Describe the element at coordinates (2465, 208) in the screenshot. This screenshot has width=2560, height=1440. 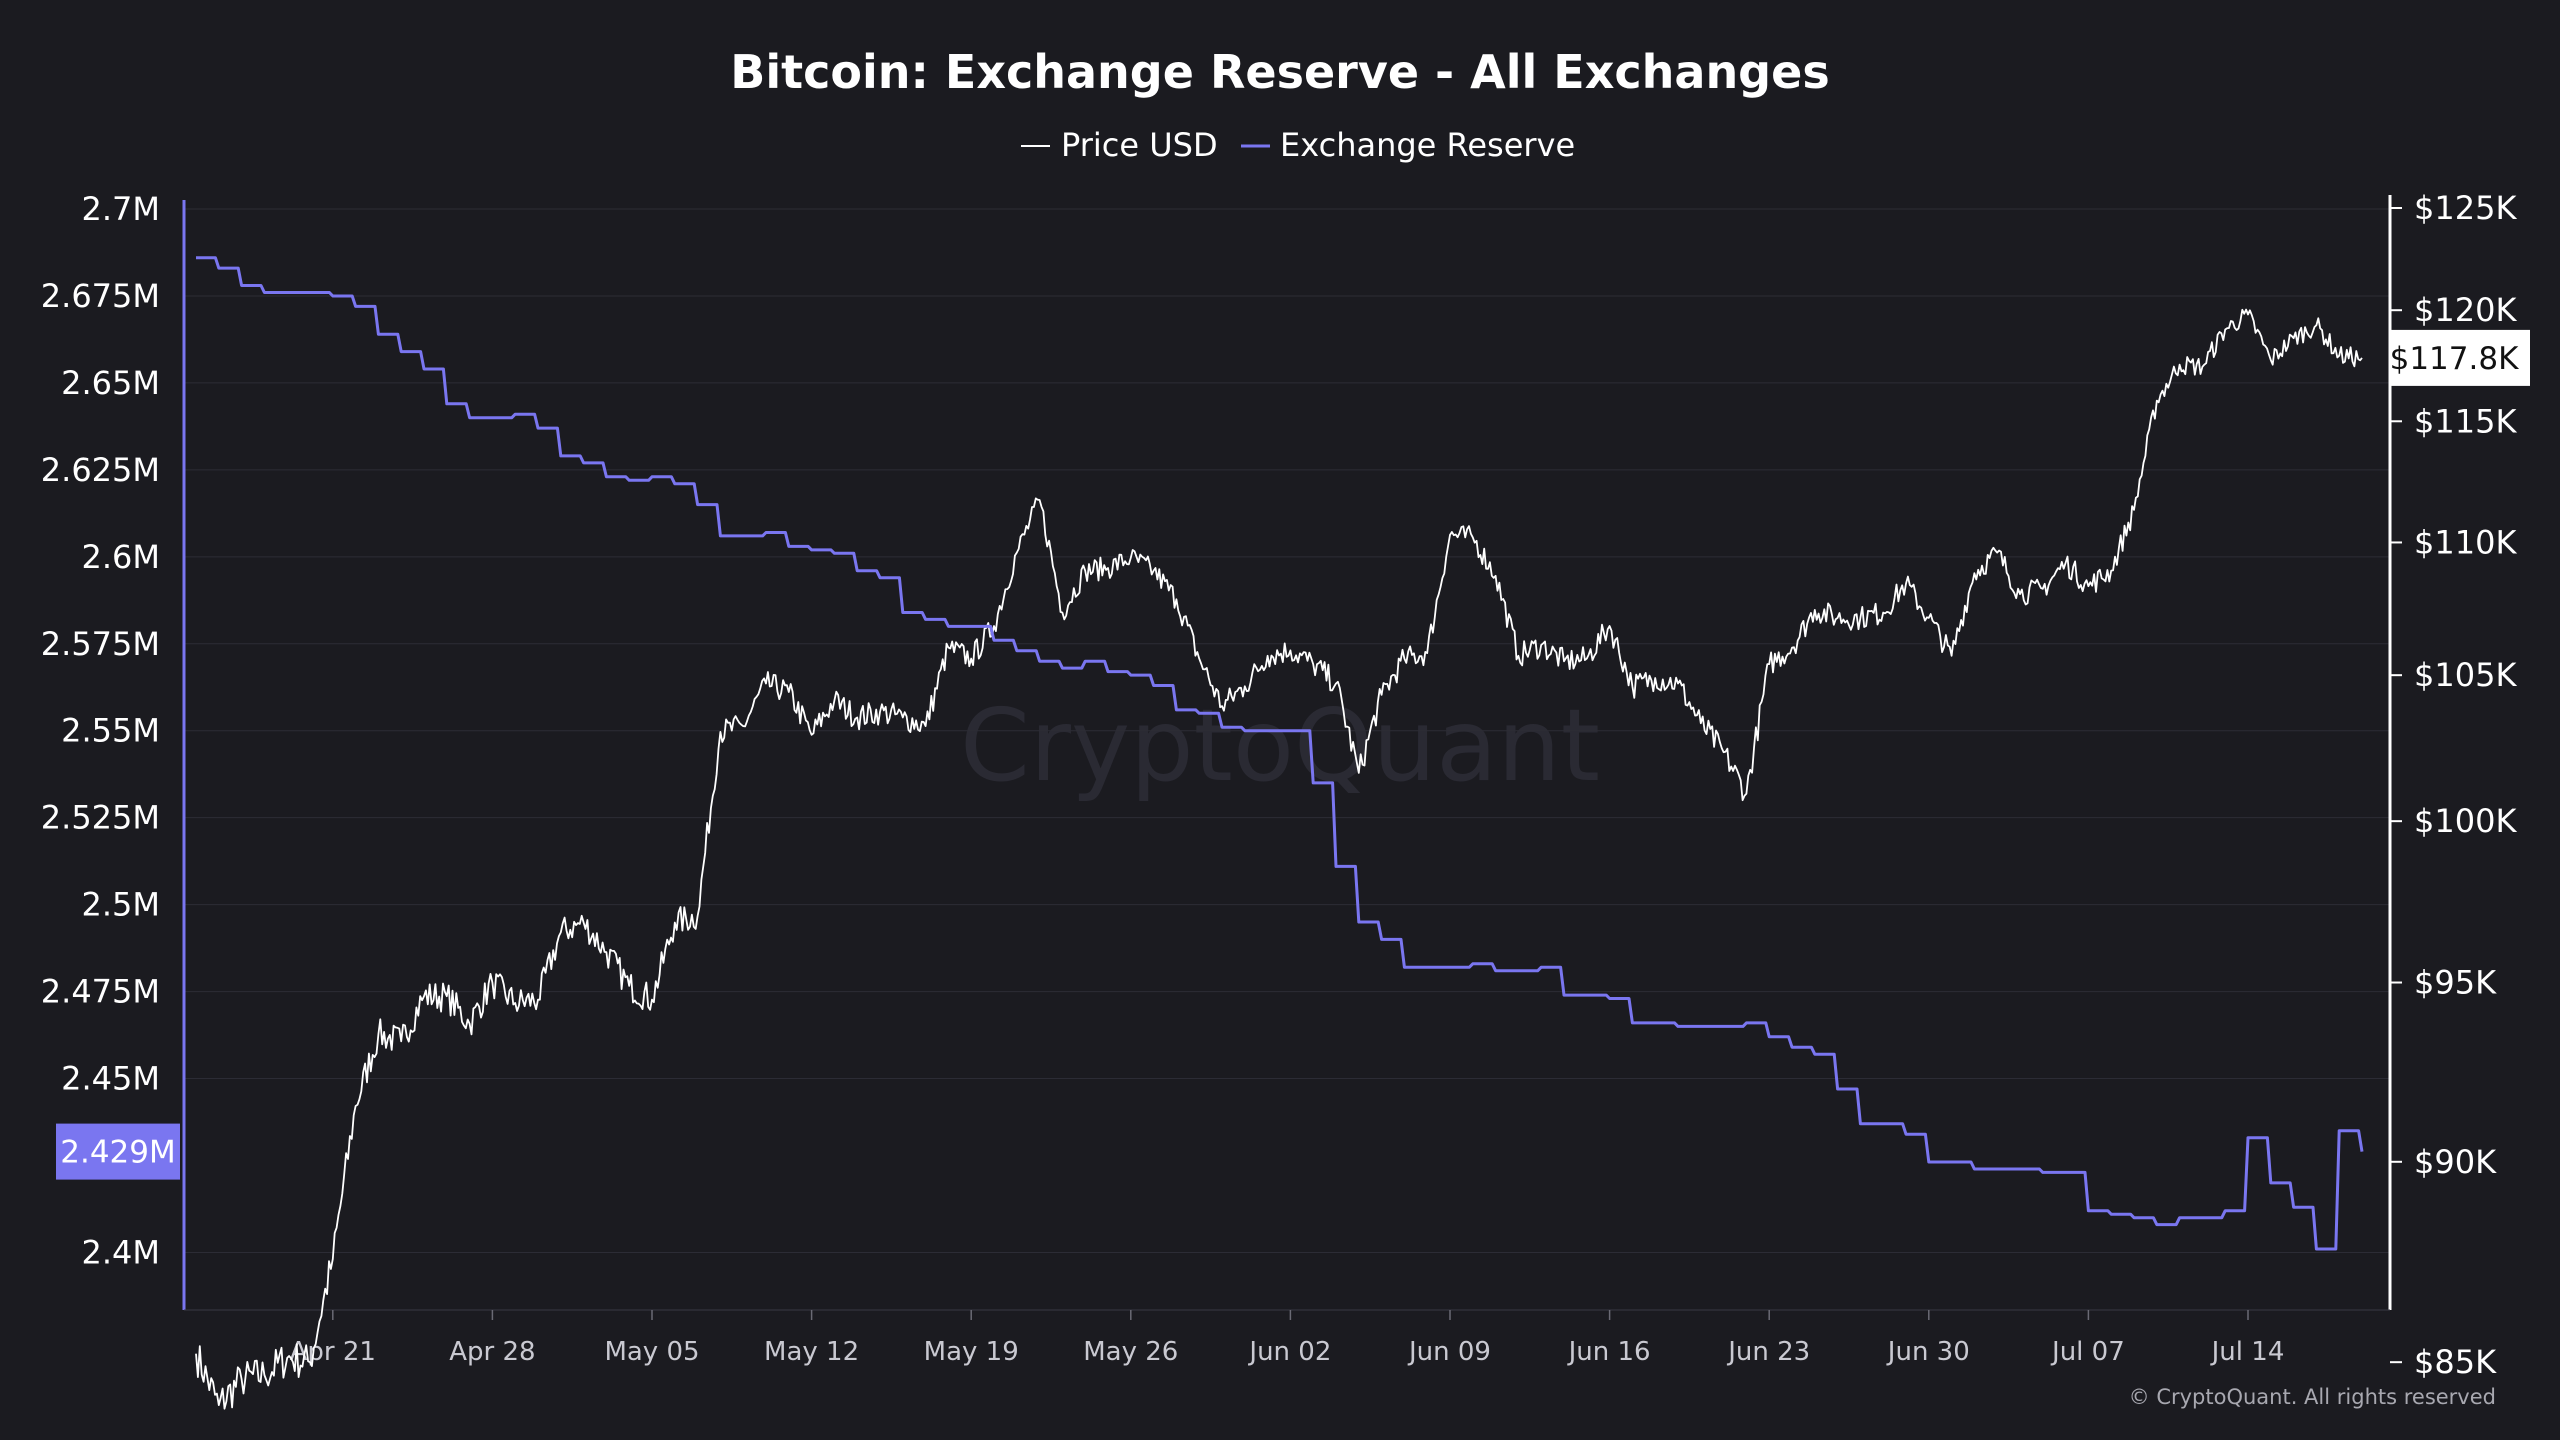
I see `right-tick-label-0: $125K` at that location.